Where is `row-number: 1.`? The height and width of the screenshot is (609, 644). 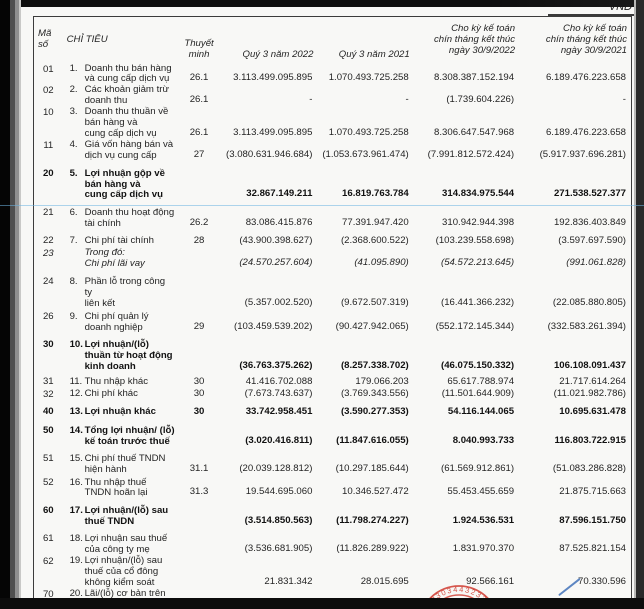
row-number: 1. is located at coordinates (73, 68).